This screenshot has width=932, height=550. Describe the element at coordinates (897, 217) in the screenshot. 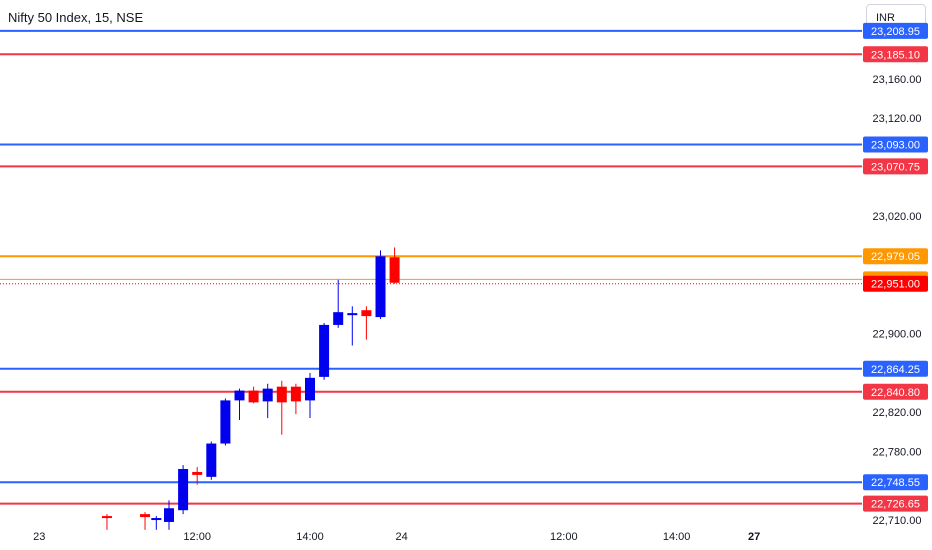

I see `price-tick-label: 23,020.00` at that location.